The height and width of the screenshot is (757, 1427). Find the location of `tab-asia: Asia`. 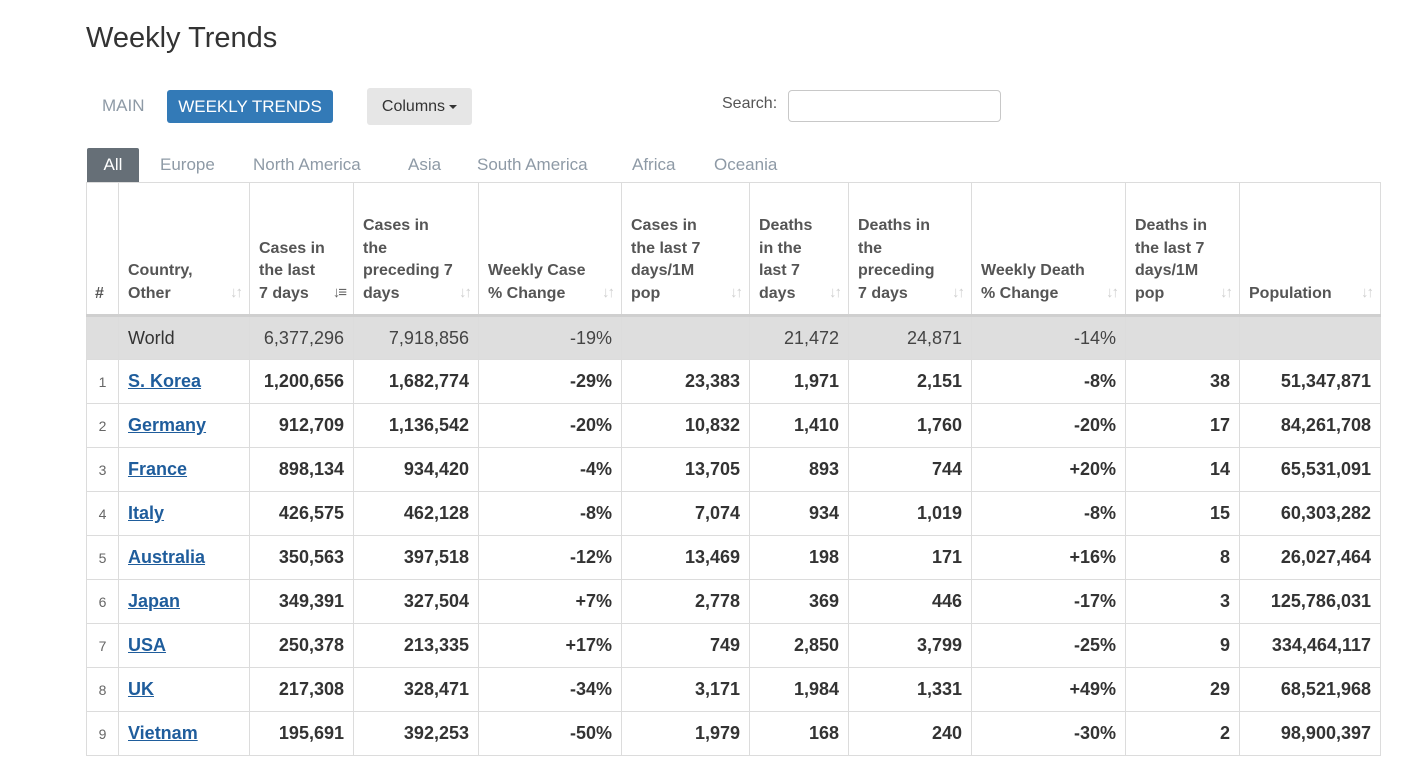

tab-asia: Asia is located at coordinates (425, 164).